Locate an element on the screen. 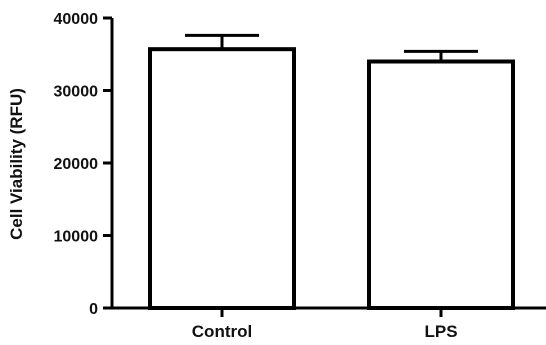 Image resolution: width=546 pixels, height=345 pixels. y-tick-label: 30000 is located at coordinates (76, 92).